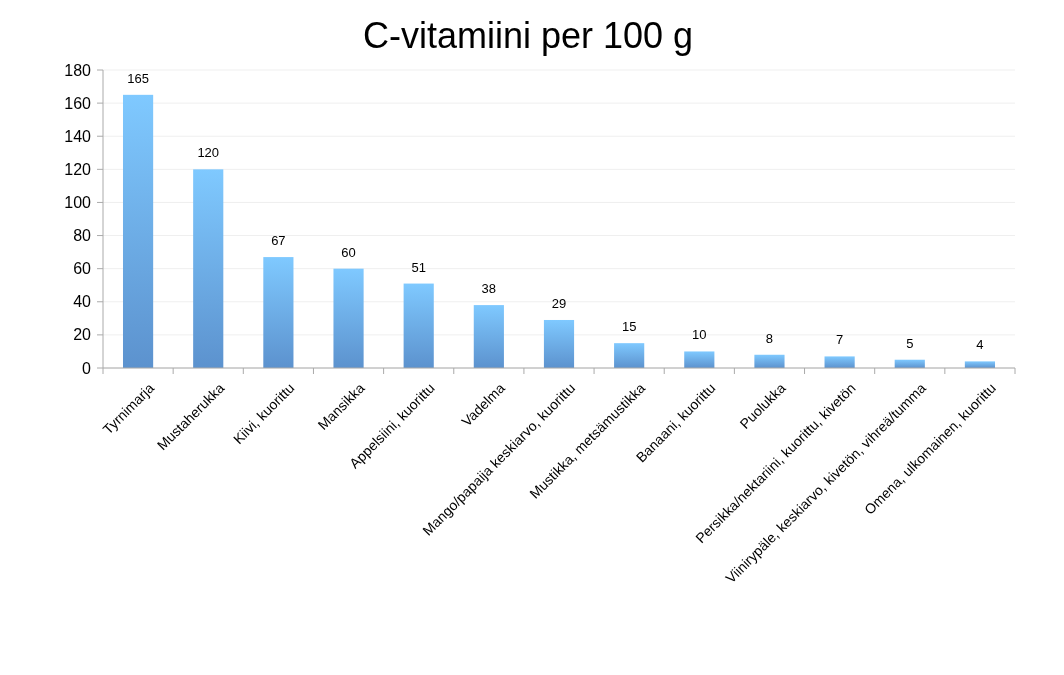  What do you see at coordinates (348, 252) in the screenshot?
I see `data-label: 60` at bounding box center [348, 252].